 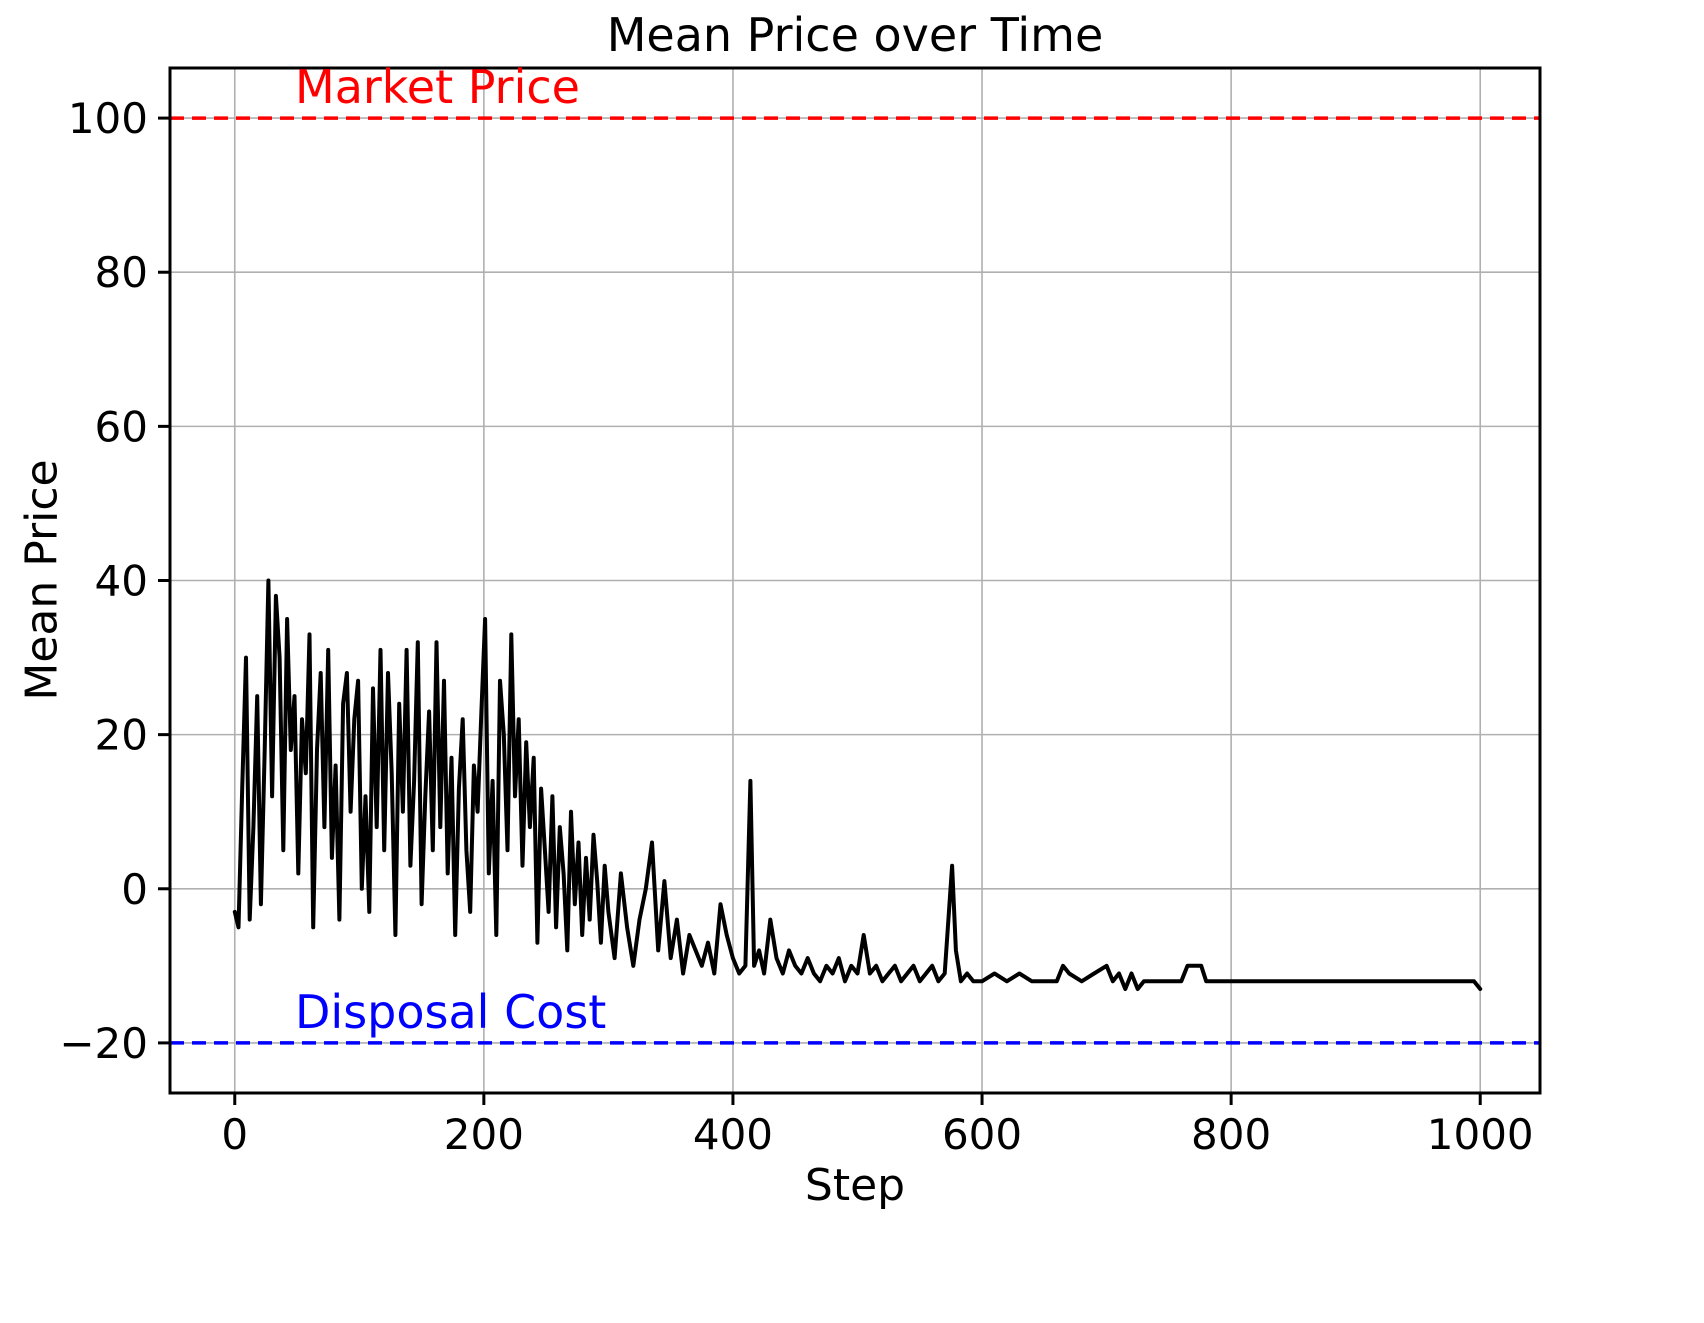 I want to click on x-tick-label: 800, so click(x=1231, y=1134).